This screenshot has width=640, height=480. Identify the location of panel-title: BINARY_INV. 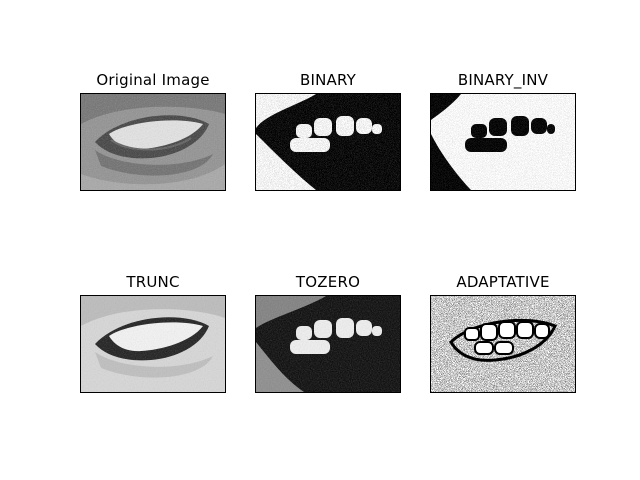
(503, 80).